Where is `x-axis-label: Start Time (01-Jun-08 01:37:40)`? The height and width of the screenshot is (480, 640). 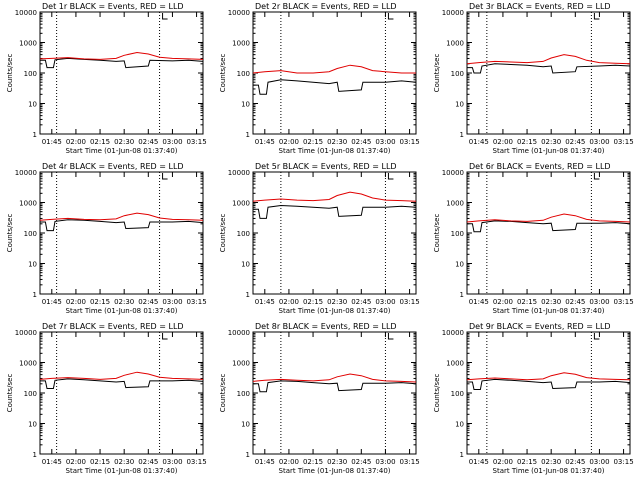 x-axis-label: Start Time (01-Jun-08 01:37:40) is located at coordinates (549, 471).